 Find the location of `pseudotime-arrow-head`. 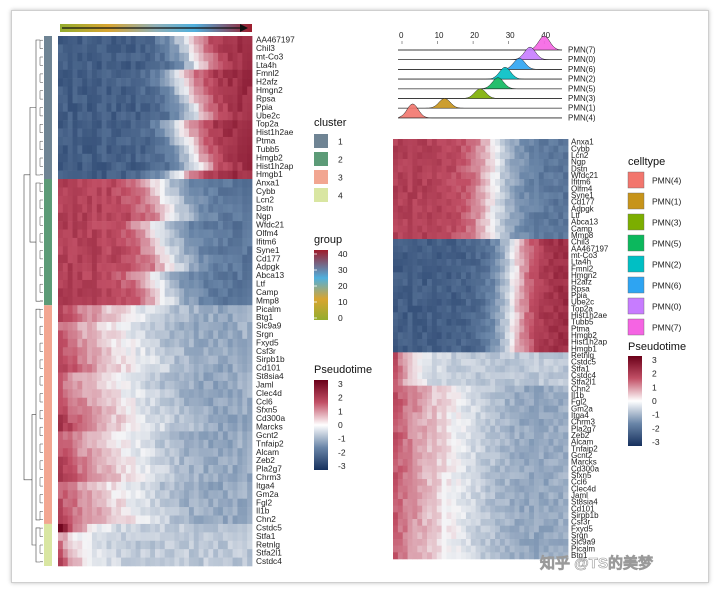

pseudotime-arrow-head is located at coordinates (244, 28).